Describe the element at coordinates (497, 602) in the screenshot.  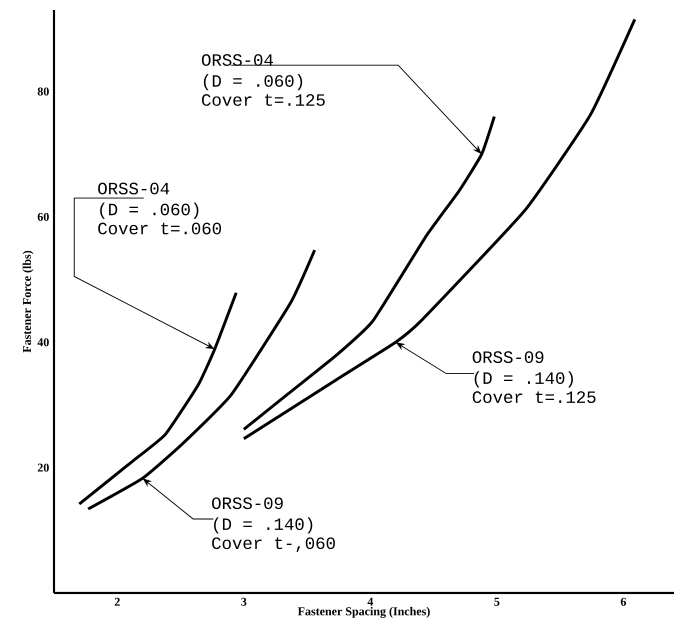
I see `x-tick-label: 5` at that location.